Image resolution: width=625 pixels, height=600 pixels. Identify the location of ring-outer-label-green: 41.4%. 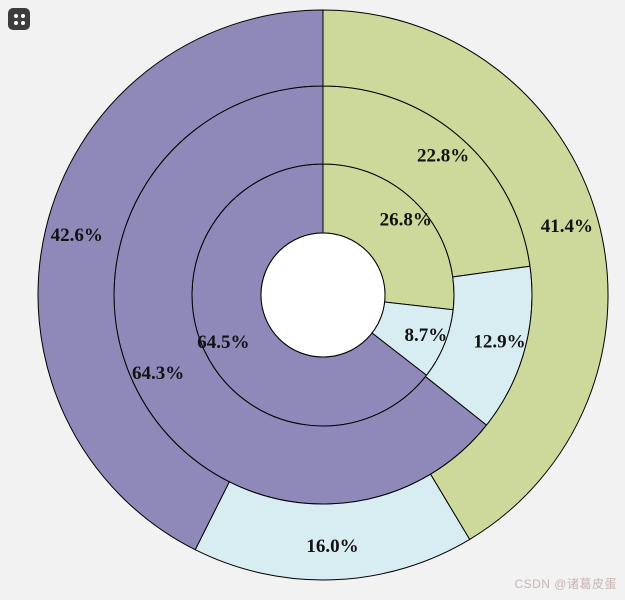
(567, 226).